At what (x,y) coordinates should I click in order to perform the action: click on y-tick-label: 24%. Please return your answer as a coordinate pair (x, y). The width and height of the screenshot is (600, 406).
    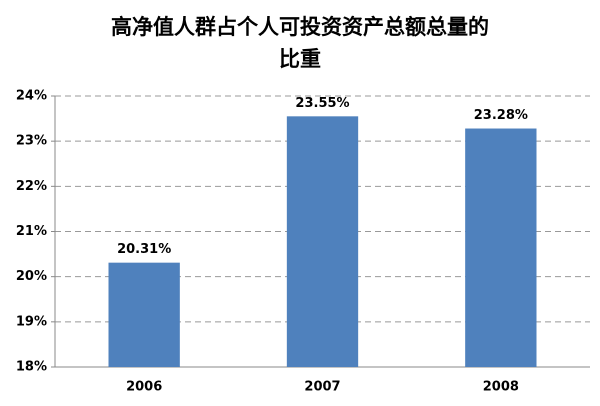
    Looking at the image, I should click on (31, 96).